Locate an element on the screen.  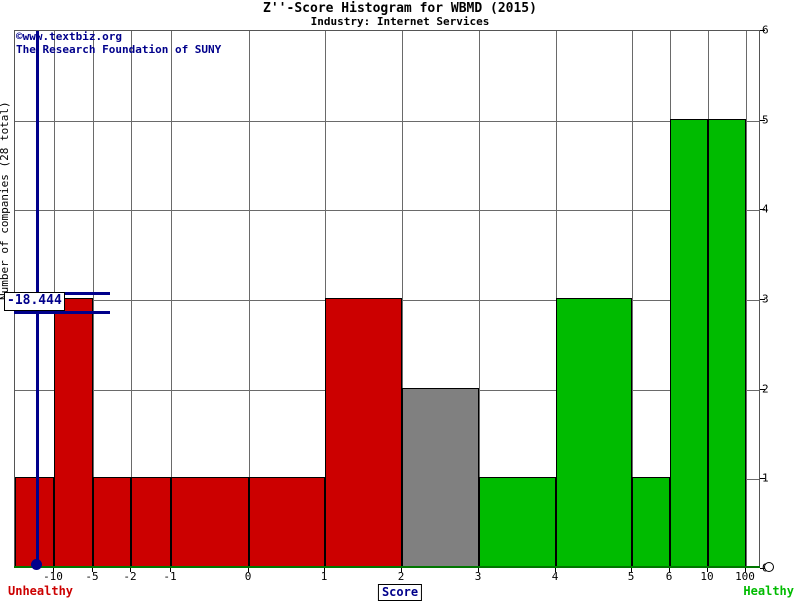
y-axis-tick-label: 2 is located at coordinates (765, 389).